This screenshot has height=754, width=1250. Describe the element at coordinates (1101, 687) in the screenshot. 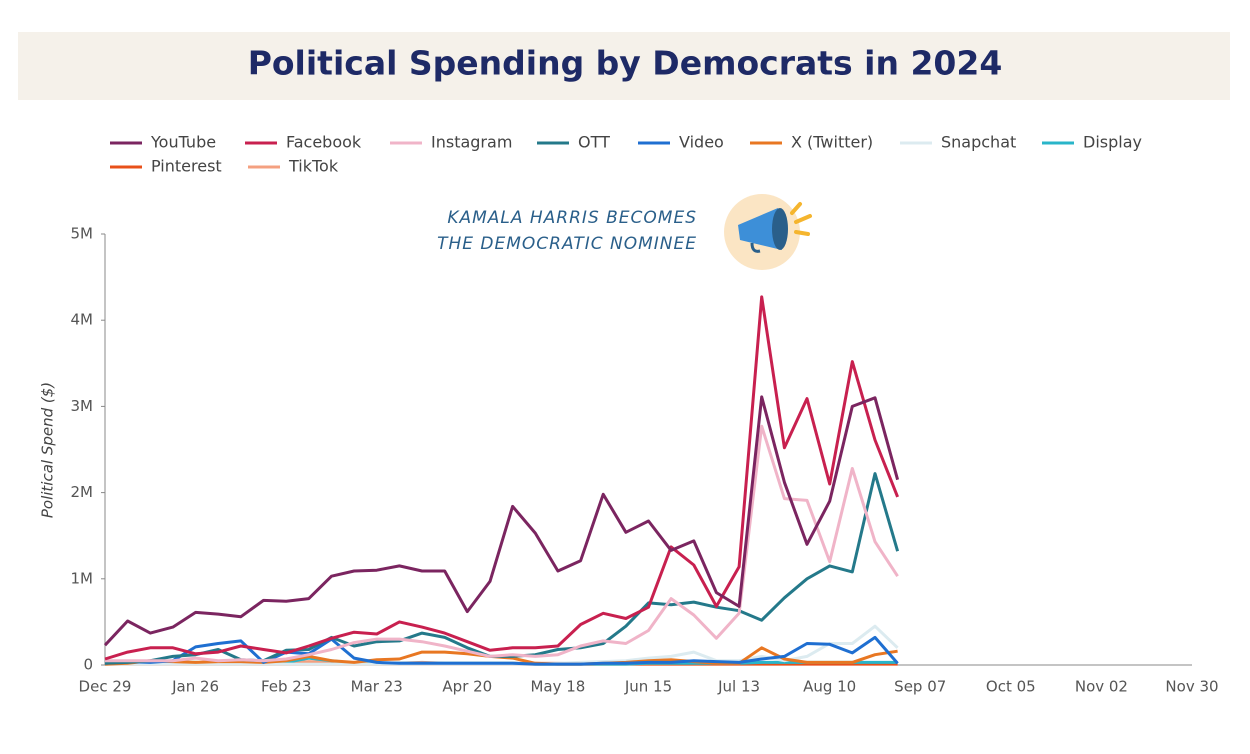

I see `x-tick-label: Nov 02` at that location.